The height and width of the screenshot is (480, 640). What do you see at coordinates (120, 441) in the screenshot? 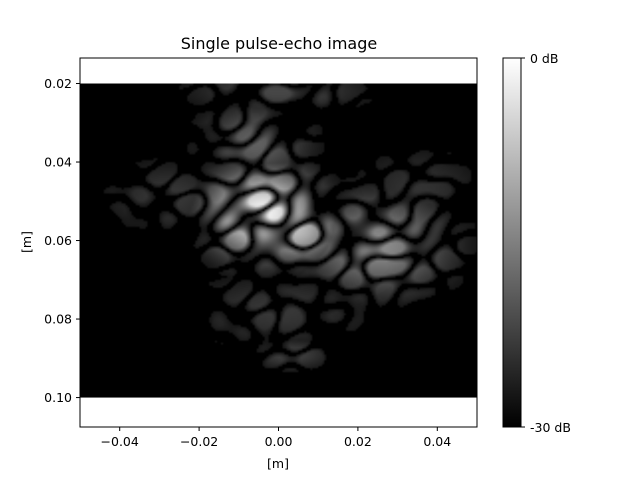
I see `x-tick-label: −0.04` at bounding box center [120, 441].